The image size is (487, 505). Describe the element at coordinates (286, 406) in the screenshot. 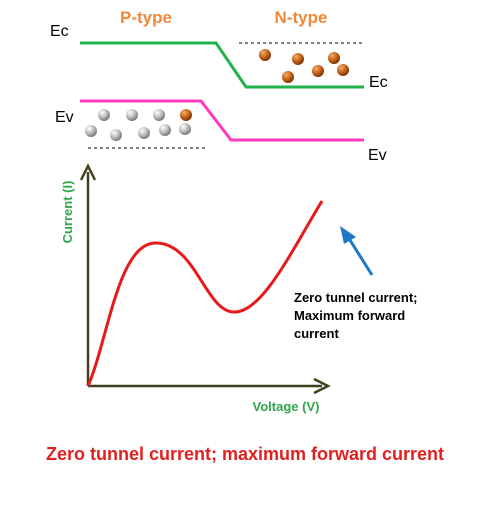

I see `x-axis-label: Voltage (V)` at that location.